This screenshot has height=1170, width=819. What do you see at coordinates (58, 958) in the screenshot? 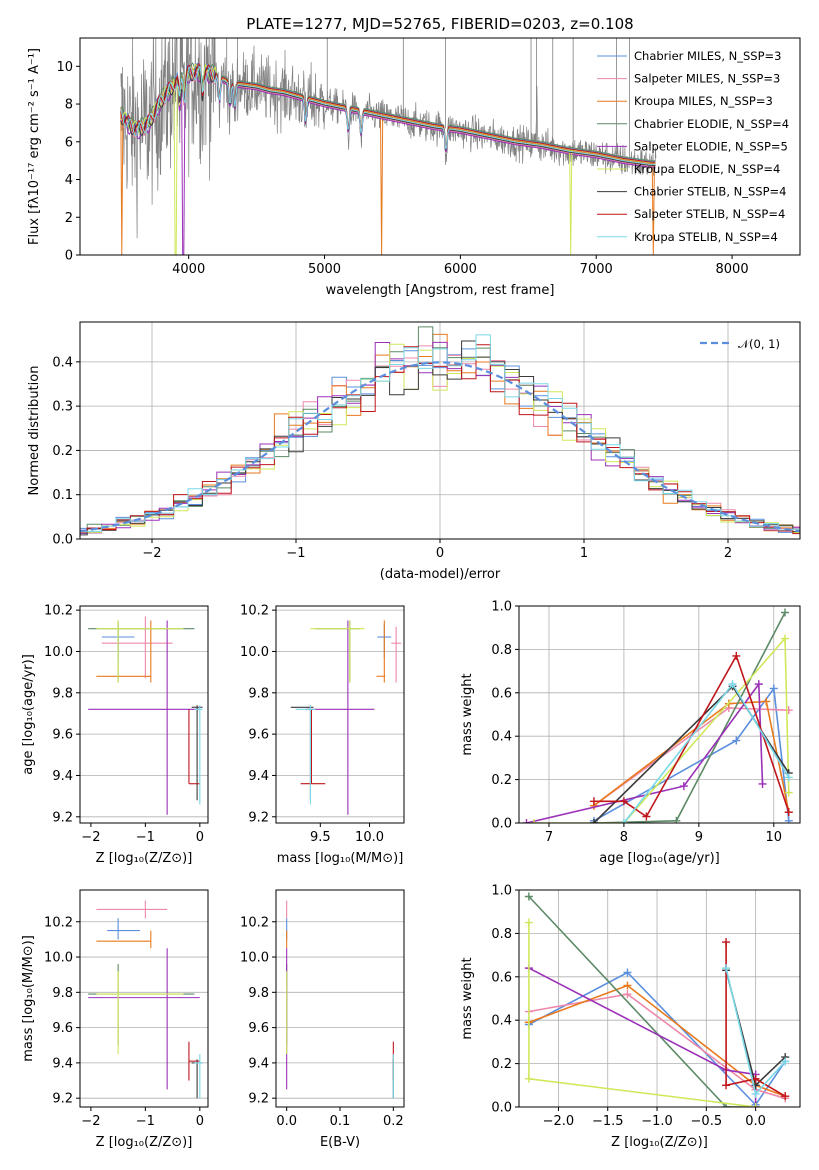
I see `y-tick-label: 10.0` at bounding box center [58, 958].